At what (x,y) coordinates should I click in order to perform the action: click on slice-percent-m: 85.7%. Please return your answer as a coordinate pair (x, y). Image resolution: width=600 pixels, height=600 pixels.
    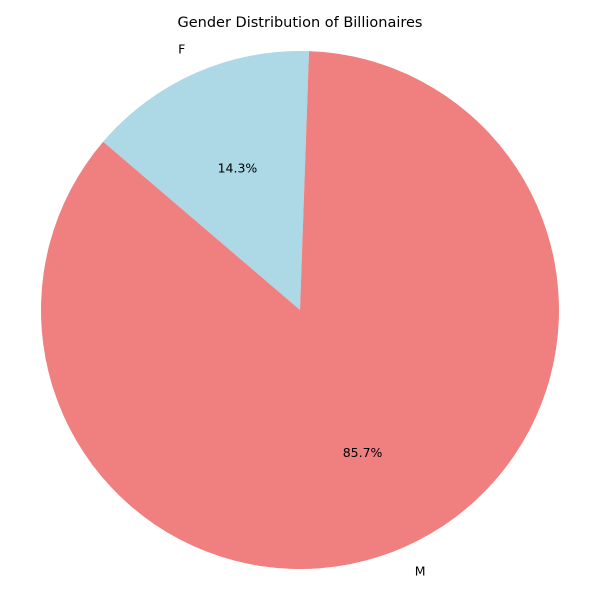
    Looking at the image, I should click on (363, 452).